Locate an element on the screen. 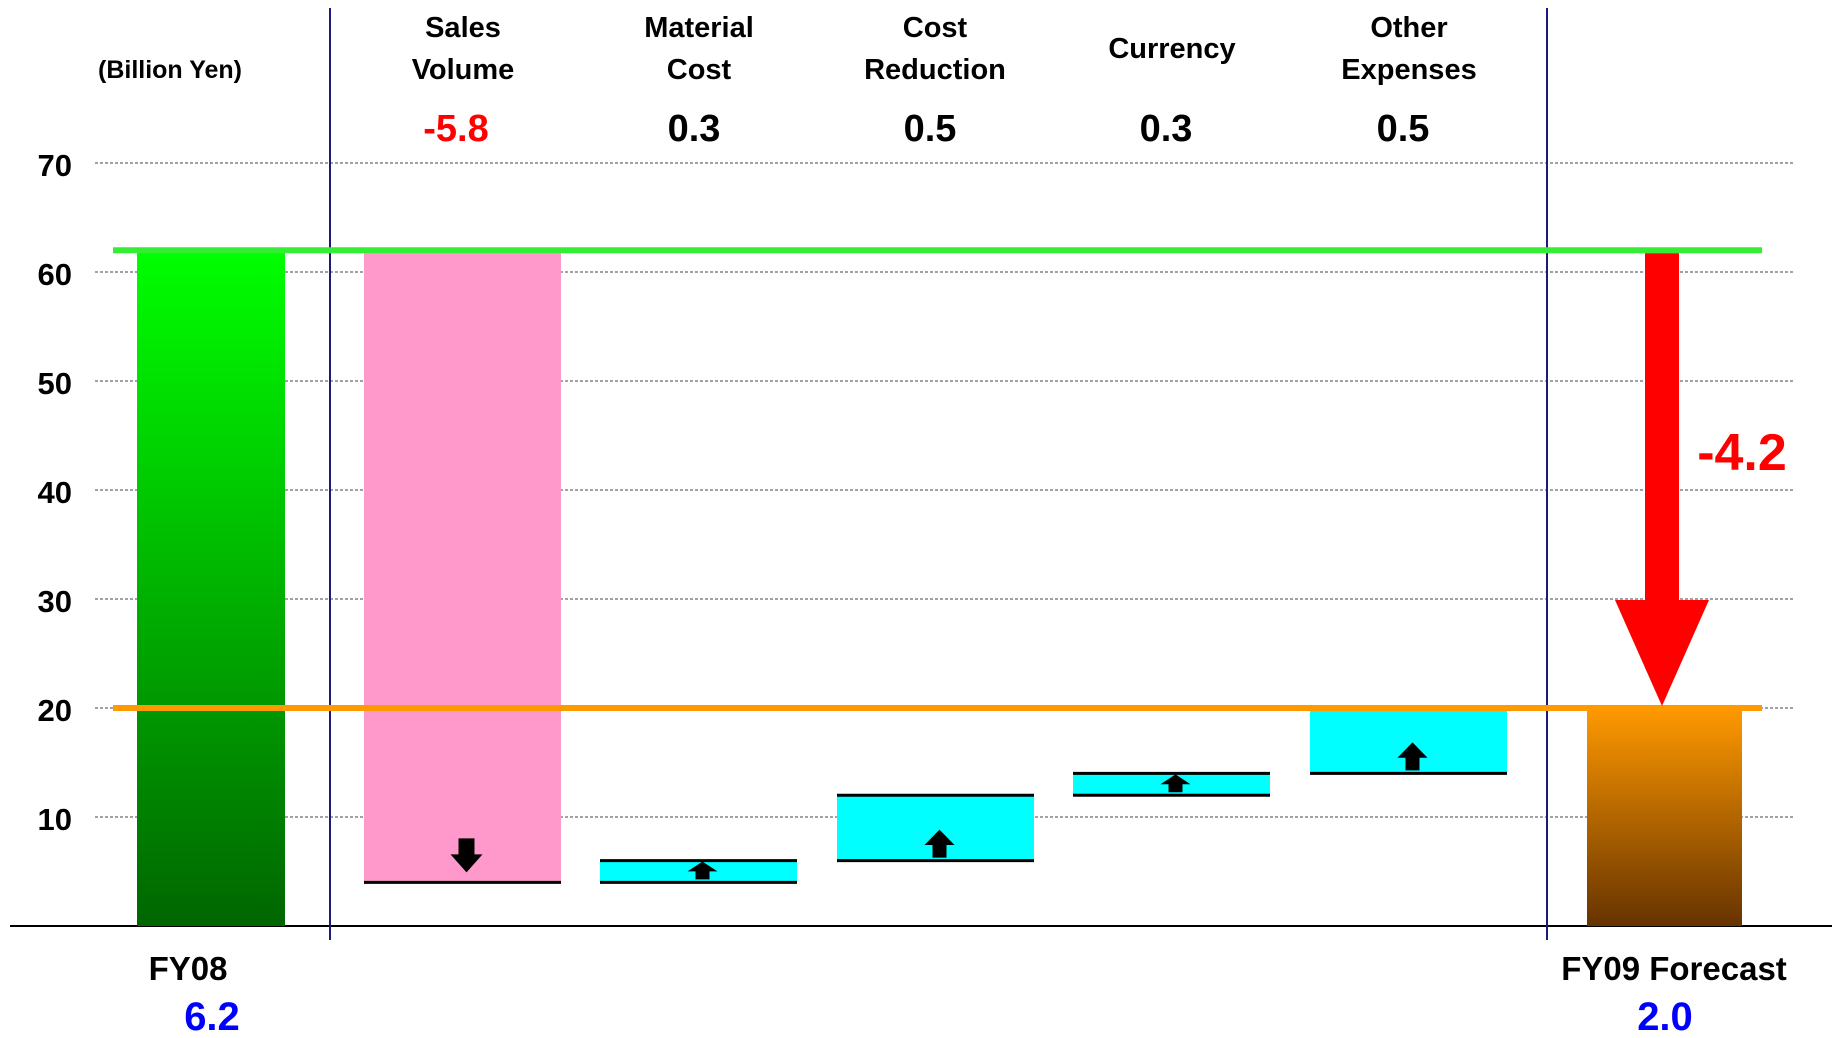  start-bar is located at coordinates (211, 588).